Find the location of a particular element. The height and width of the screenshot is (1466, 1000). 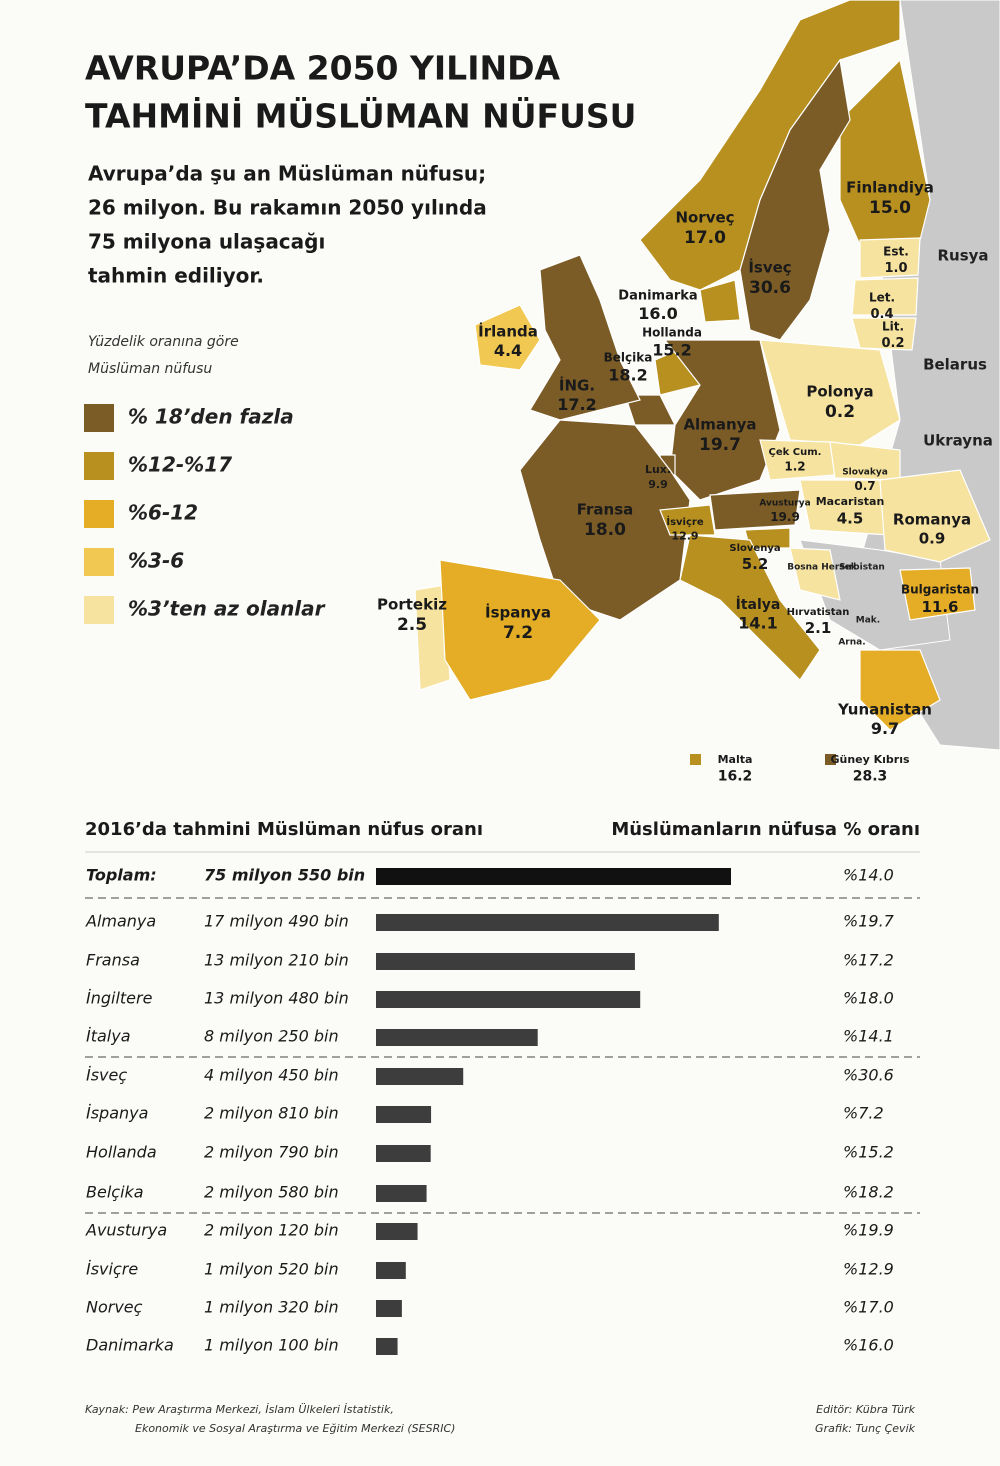

map-label: Arna. is located at coordinates (851, 643).